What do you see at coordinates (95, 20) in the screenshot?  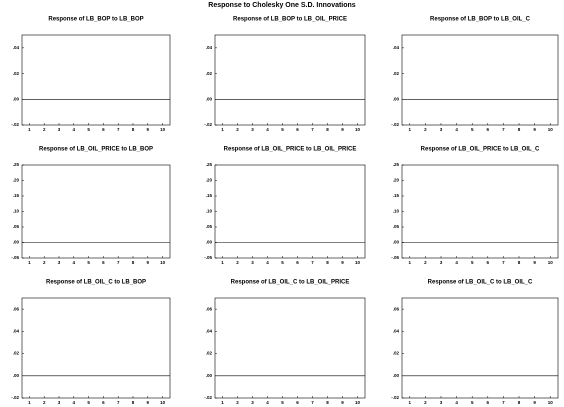 I see `panel-title: Response of LB_BOP to LB_BOP` at bounding box center [95, 20].